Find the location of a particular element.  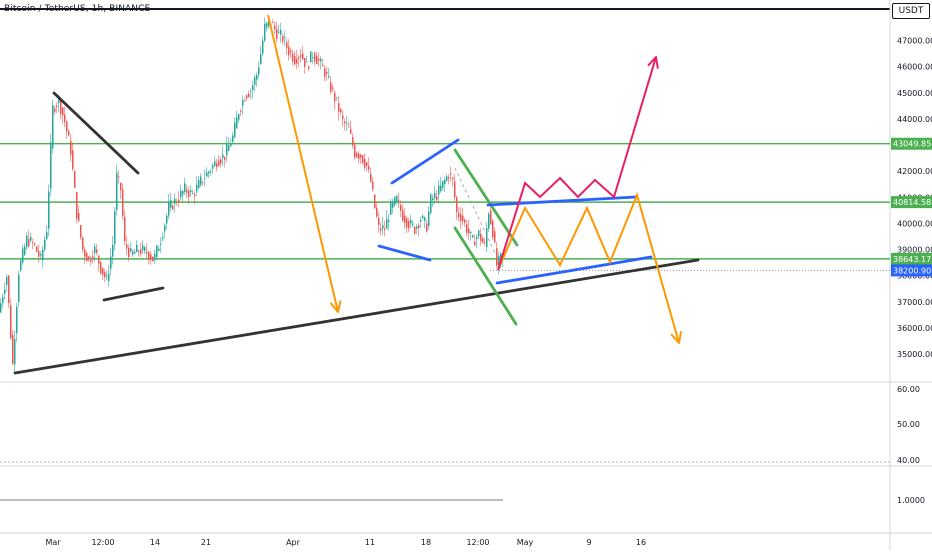

lower-tick-label: 1.0000 is located at coordinates (911, 500).